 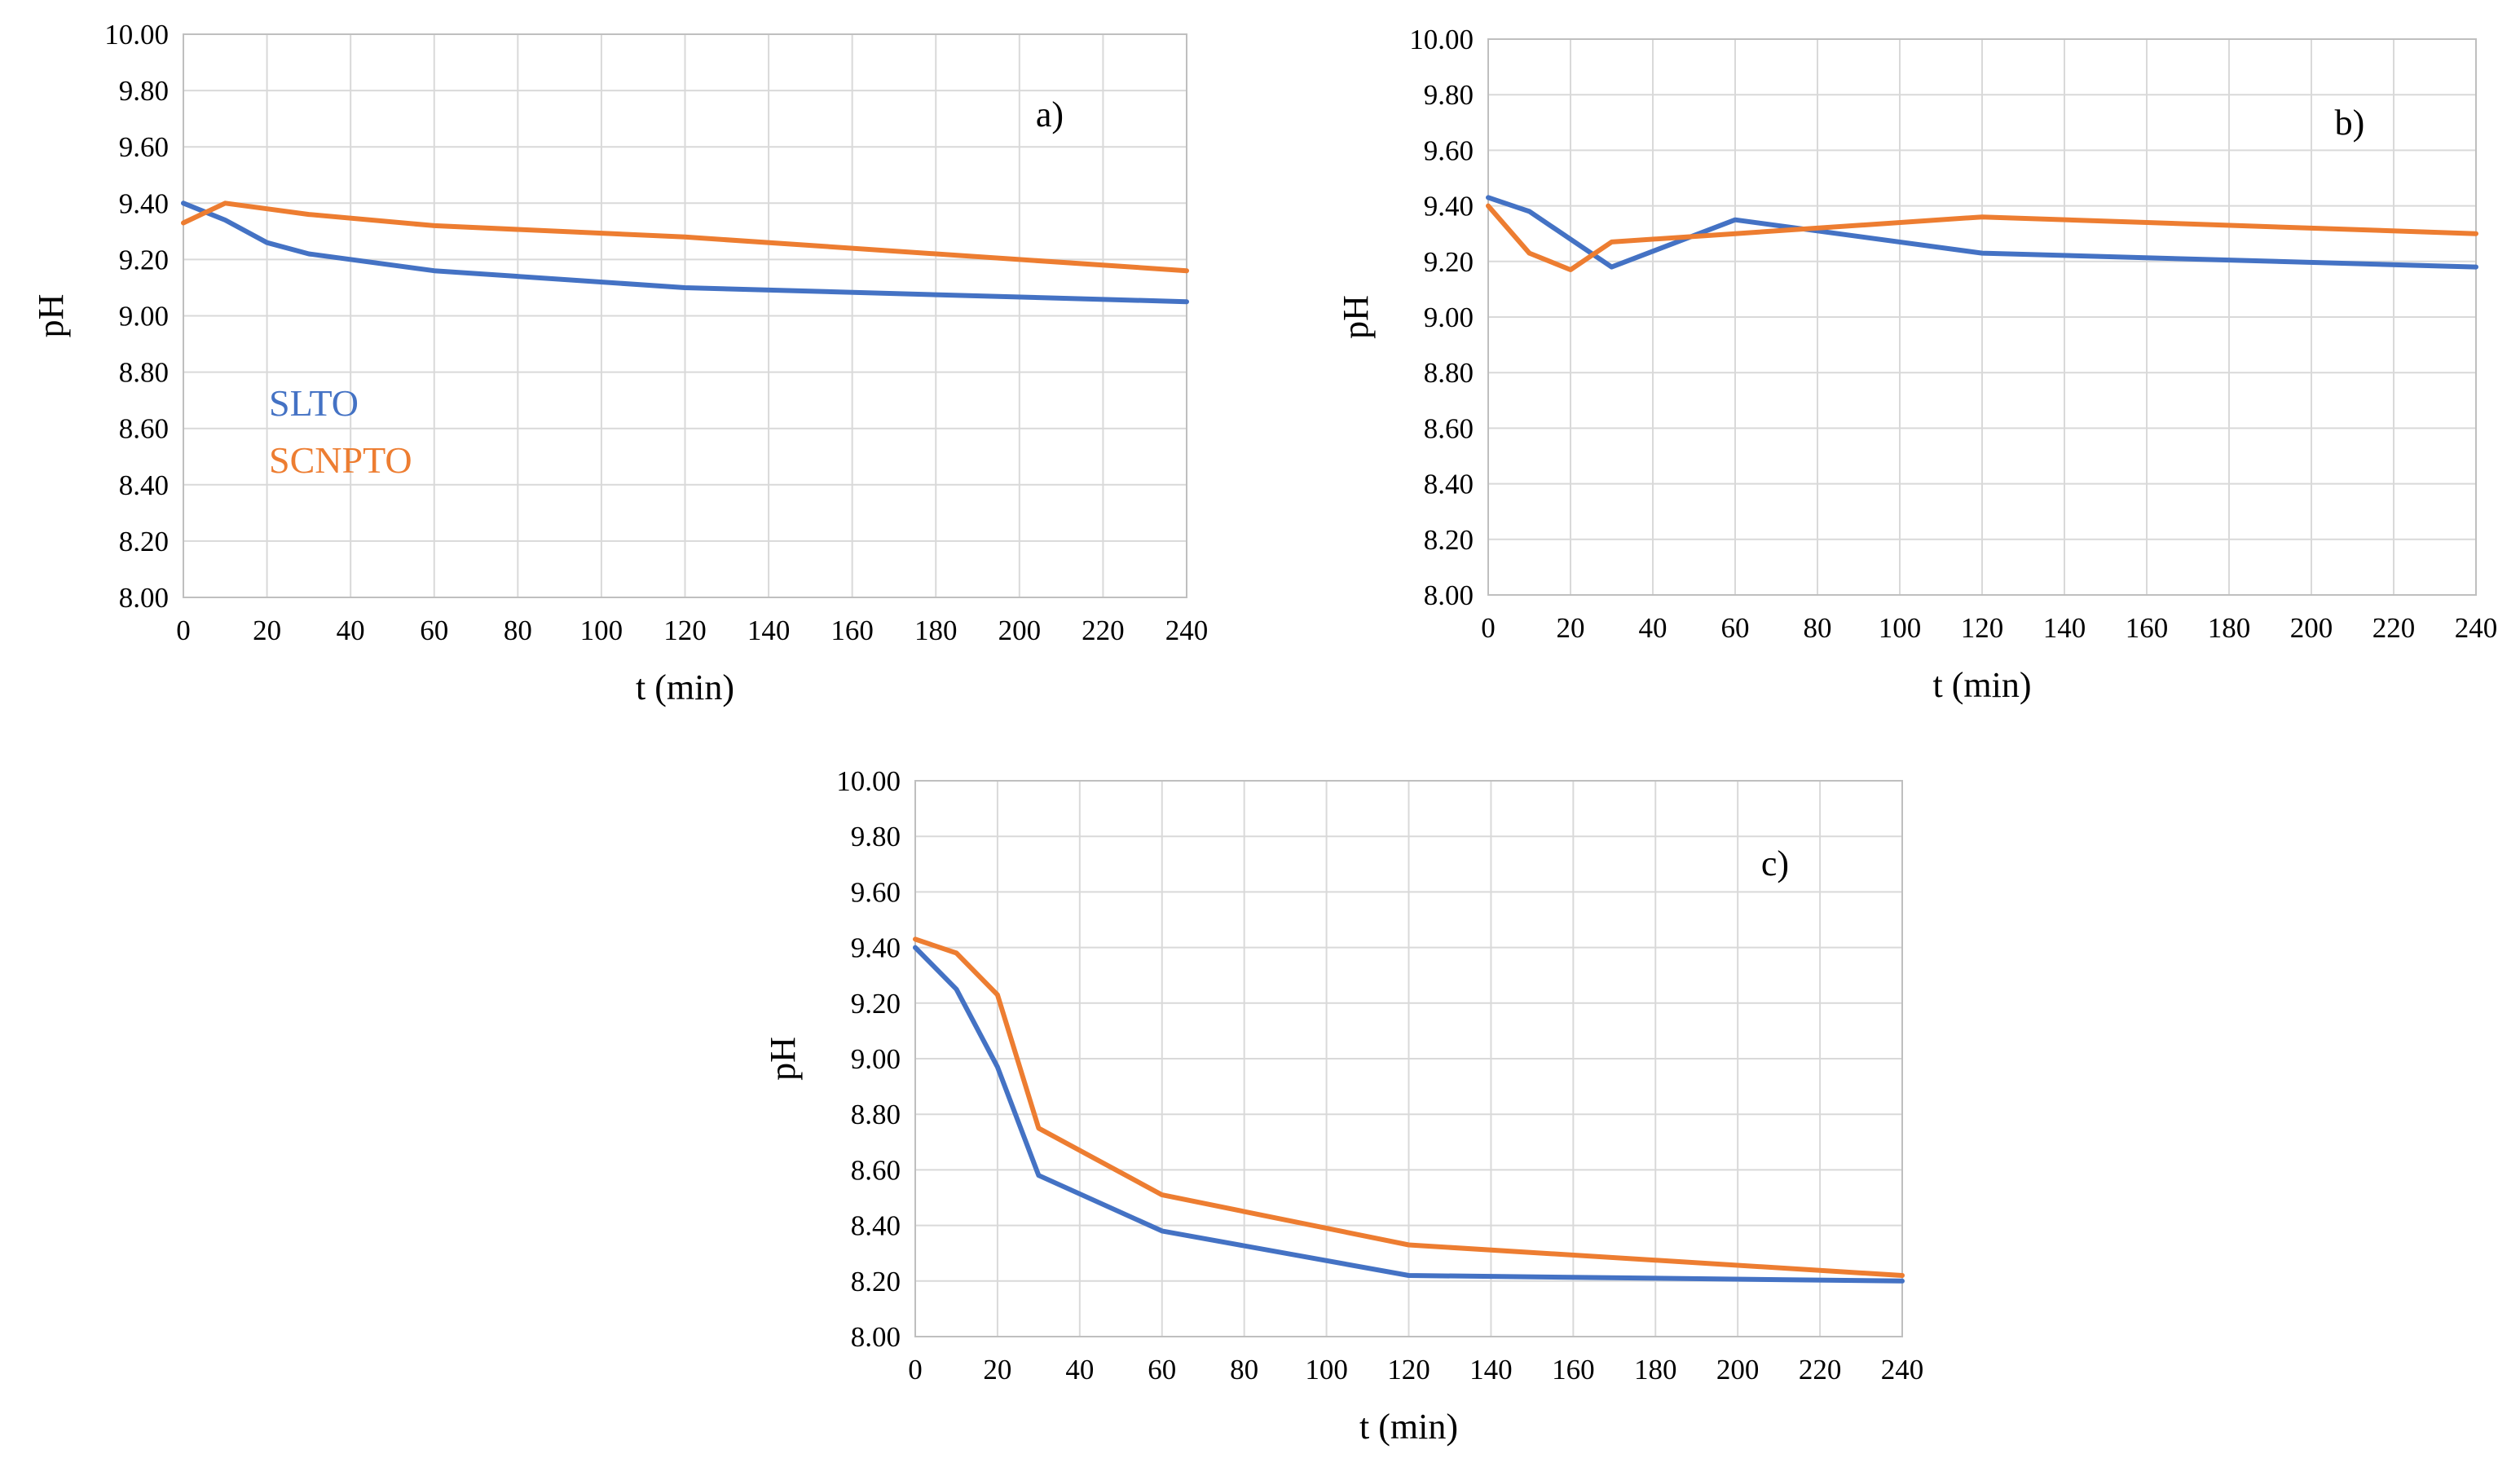 I want to click on panel-label: c), so click(x=1775, y=863).